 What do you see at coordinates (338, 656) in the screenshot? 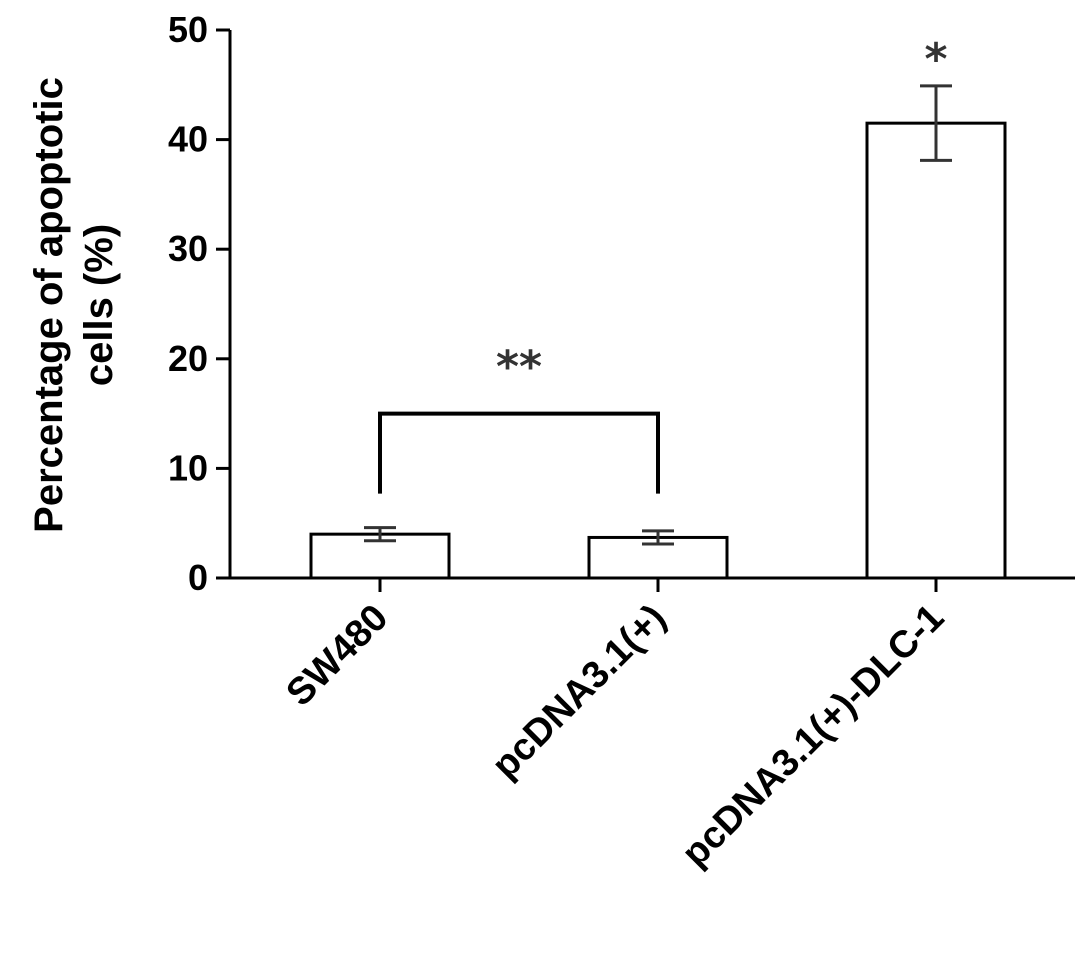
I see `x-tick-label-0: SW480` at bounding box center [338, 656].